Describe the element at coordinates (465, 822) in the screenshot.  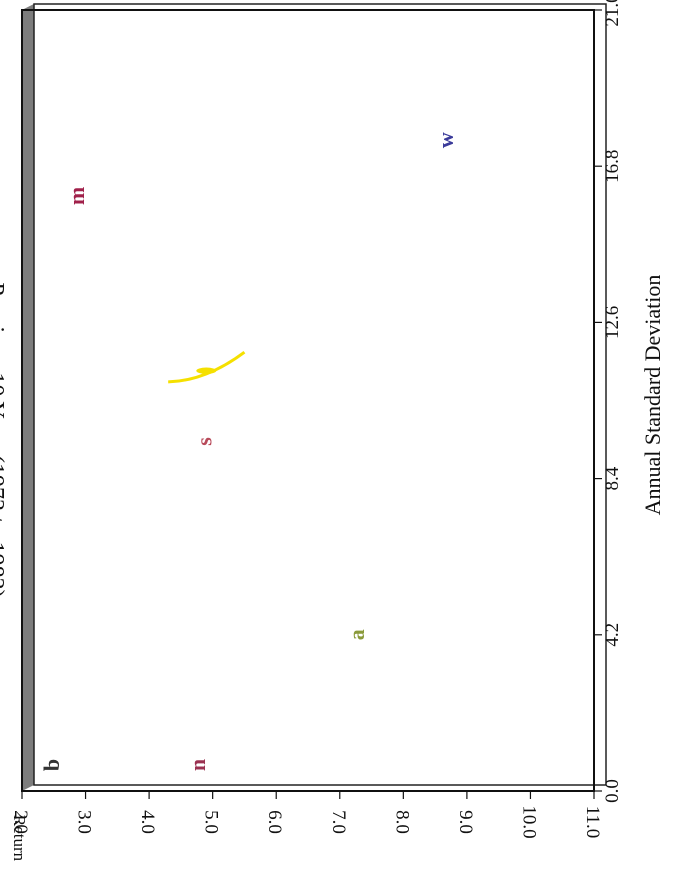
I see `y-tick-label-7: 9.0` at that location.